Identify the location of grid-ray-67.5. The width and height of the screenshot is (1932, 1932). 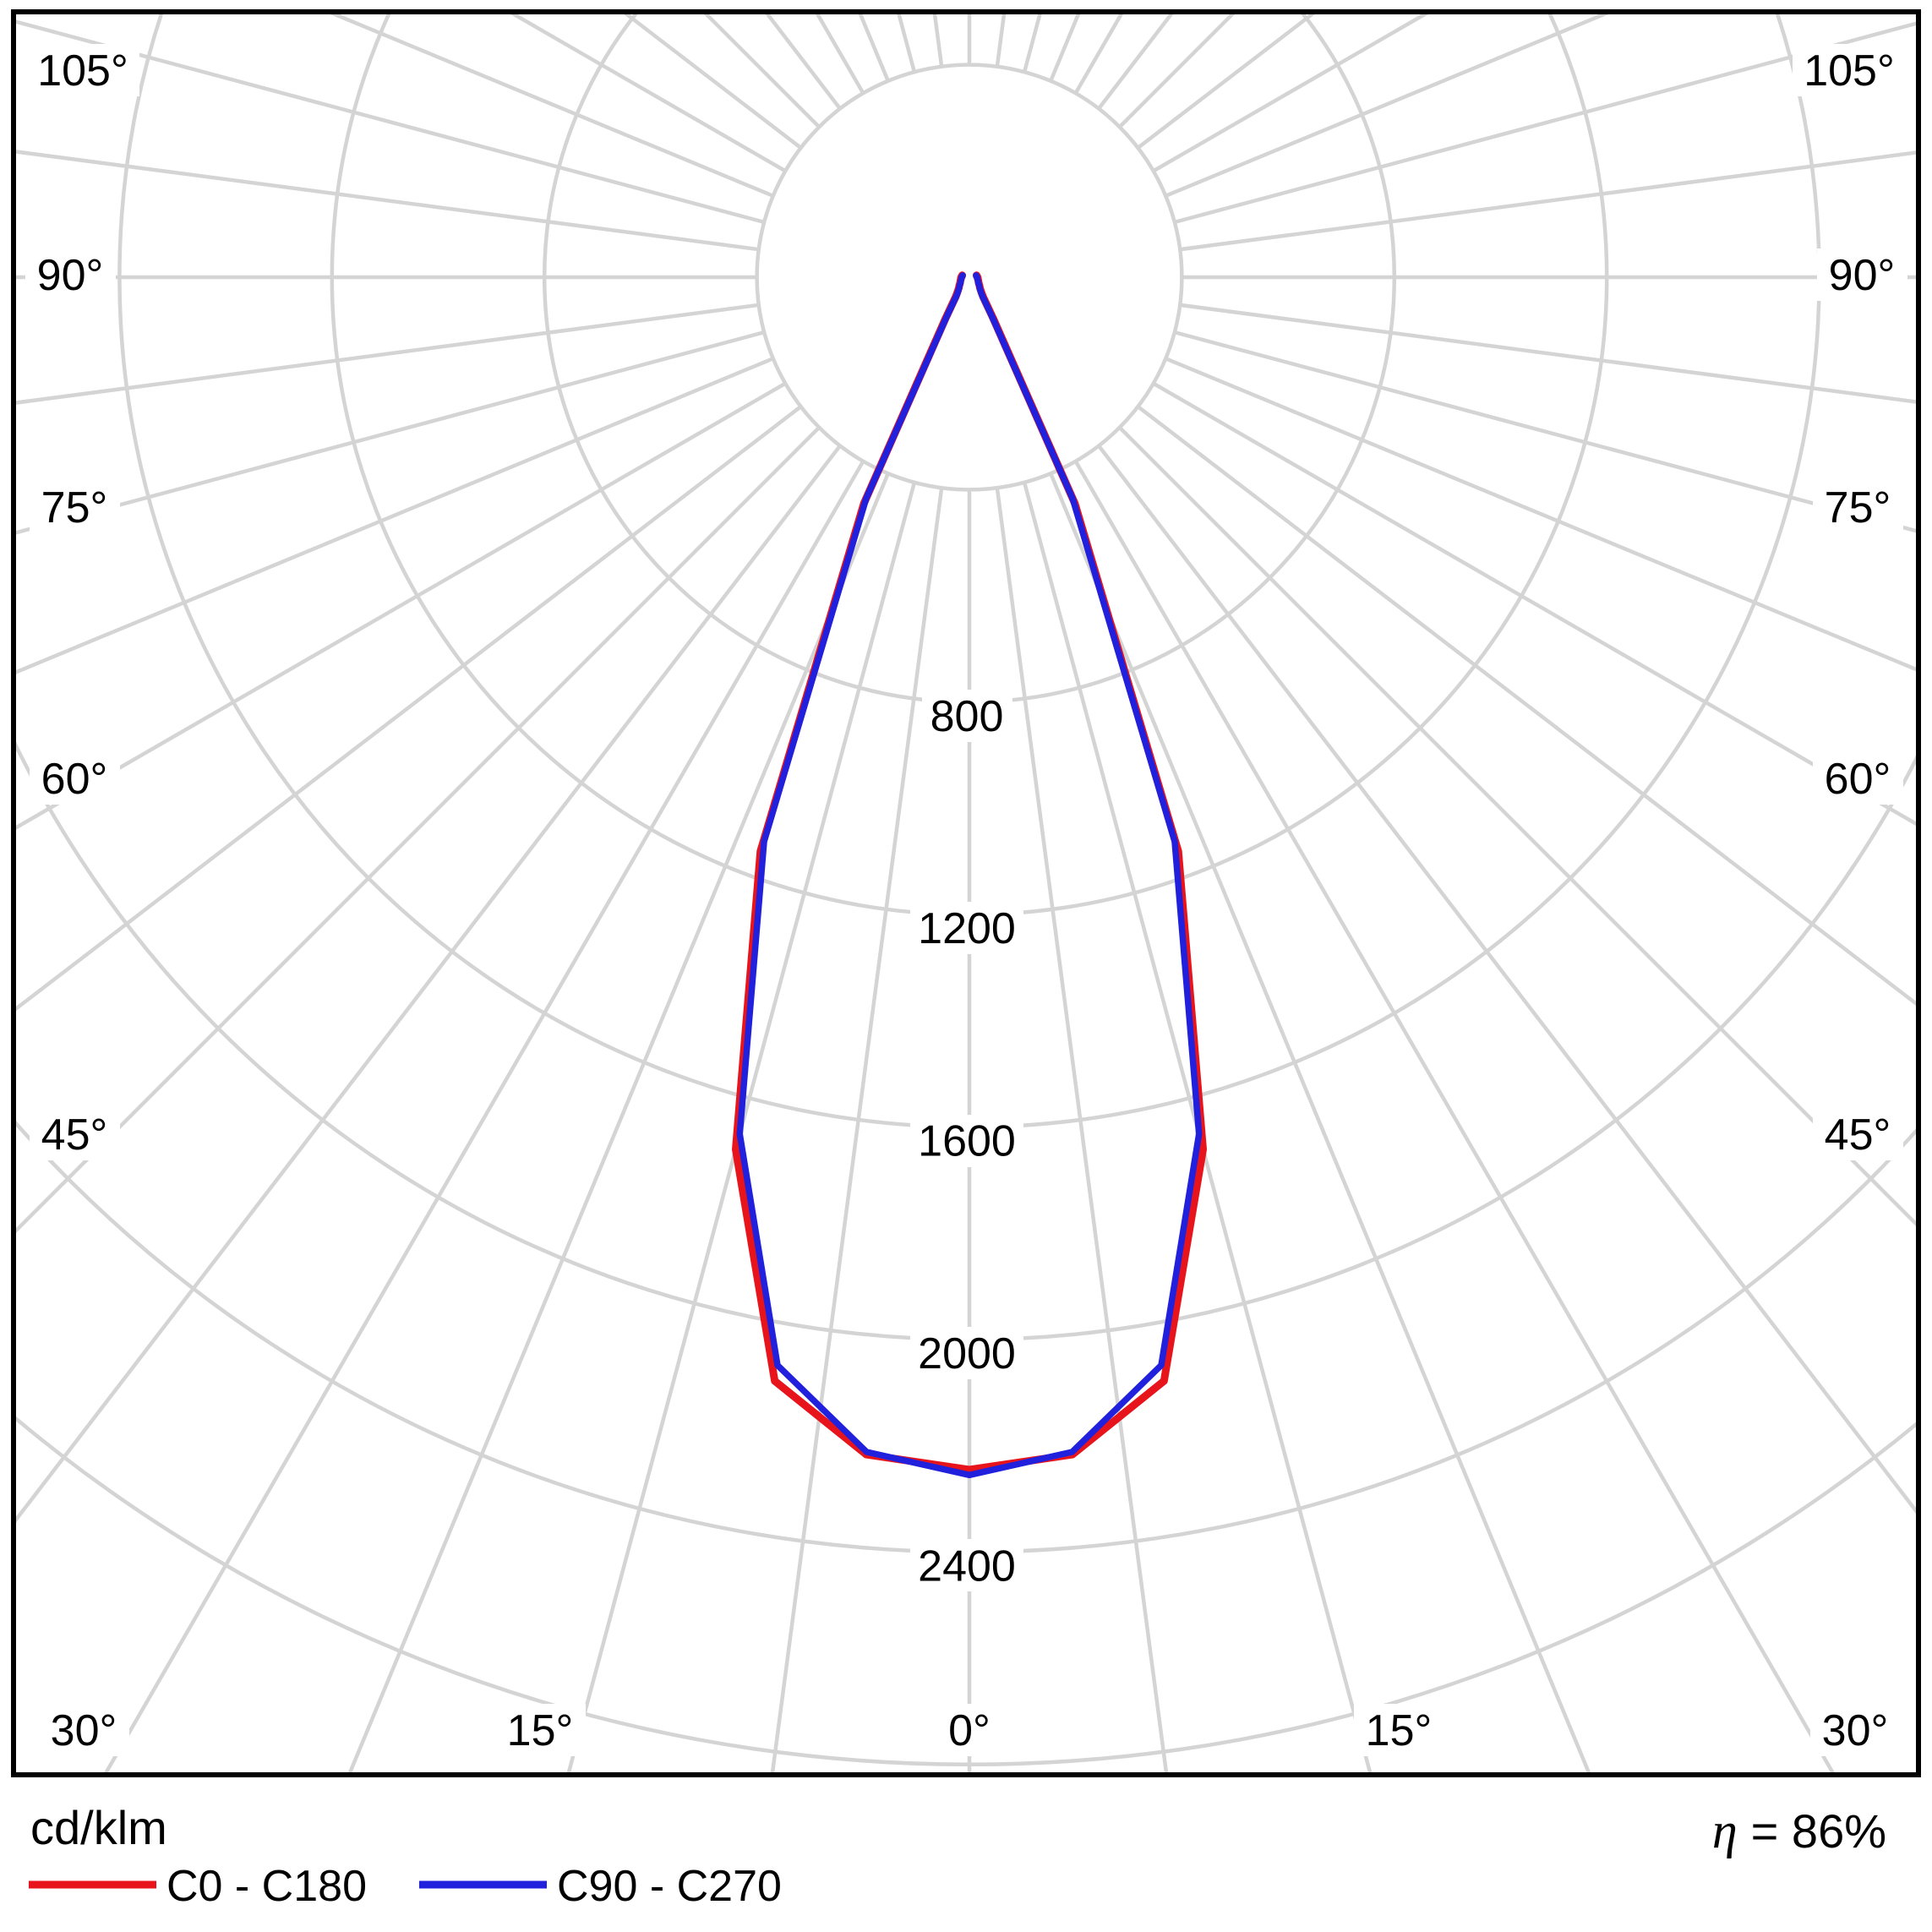
(1541, 515).